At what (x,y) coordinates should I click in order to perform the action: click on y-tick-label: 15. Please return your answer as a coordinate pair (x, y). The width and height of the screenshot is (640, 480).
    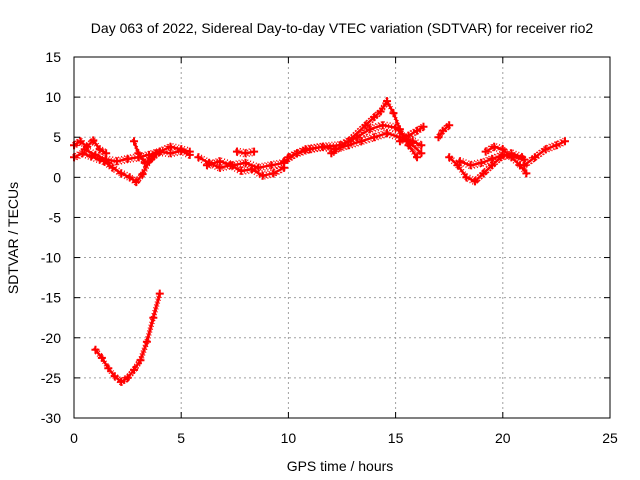
    Looking at the image, I should click on (53, 57).